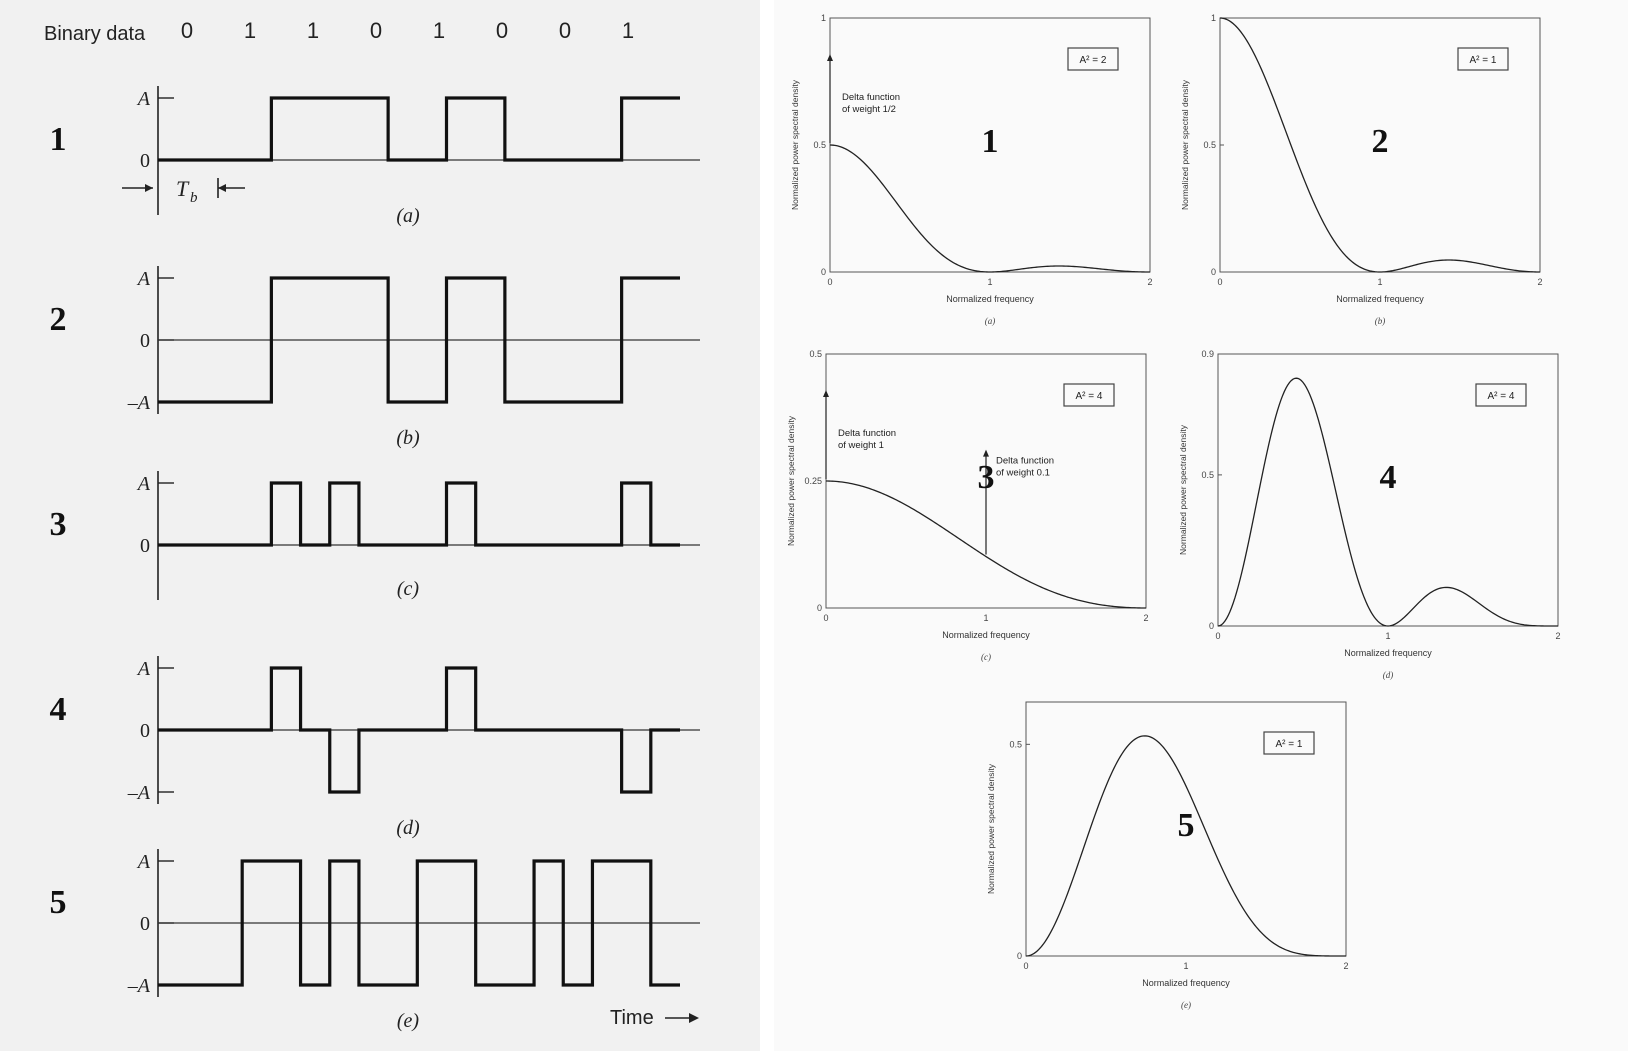 This screenshot has width=1628, height=1051. I want to click on waveform-5: 5 A 0 –A (e) Time, so click(375, 940).